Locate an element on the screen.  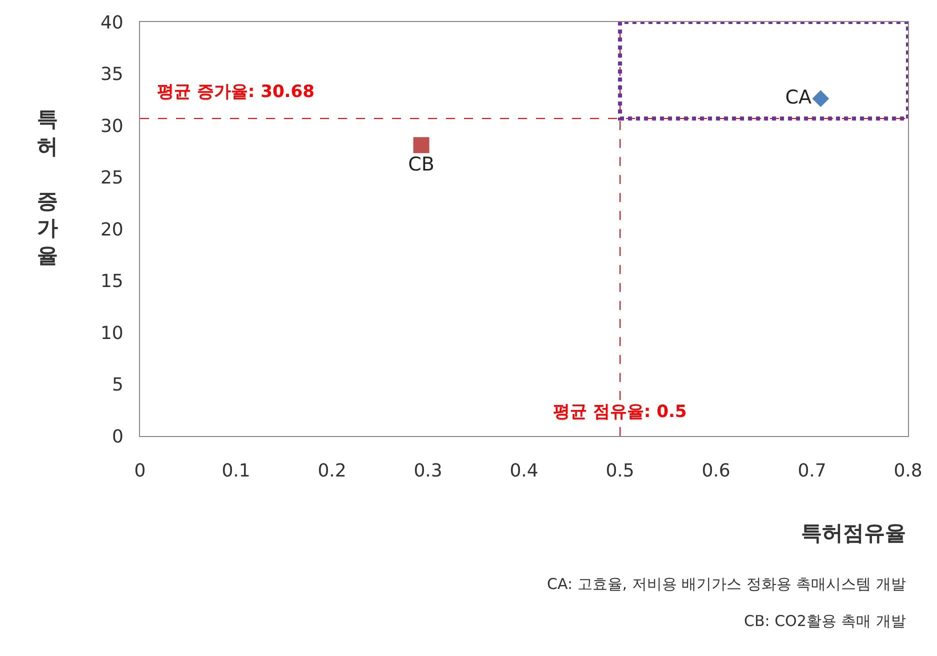
x-tick-label: 0.2 is located at coordinates (332, 471).